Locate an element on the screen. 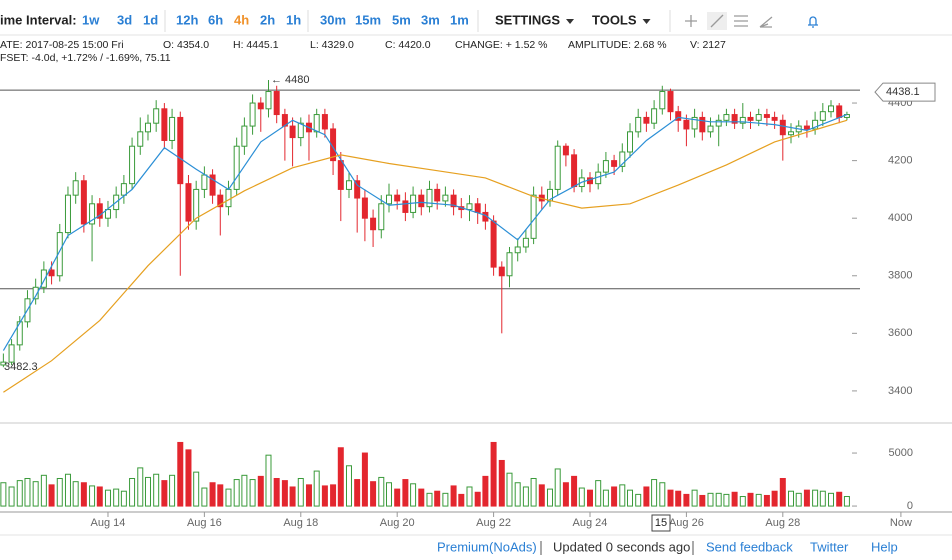 This screenshot has height=560, width=952. interval-button: 6h is located at coordinates (215, 19).